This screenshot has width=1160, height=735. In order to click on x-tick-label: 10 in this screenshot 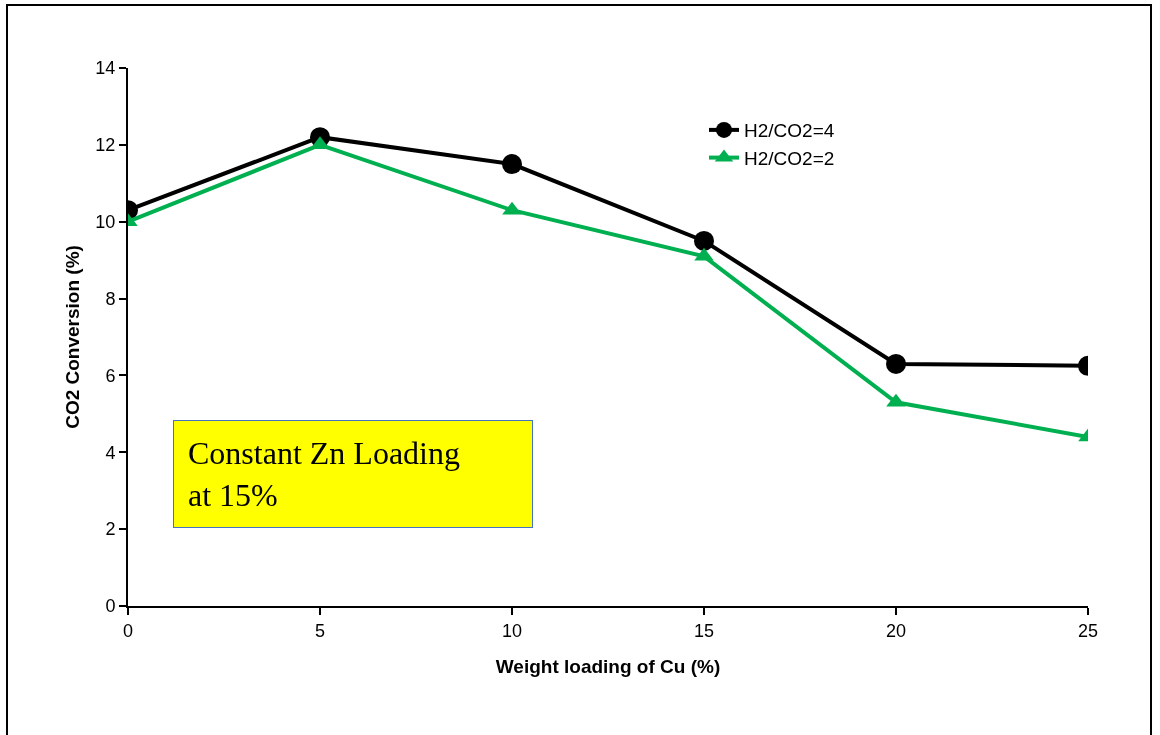, I will do `click(512, 630)`.